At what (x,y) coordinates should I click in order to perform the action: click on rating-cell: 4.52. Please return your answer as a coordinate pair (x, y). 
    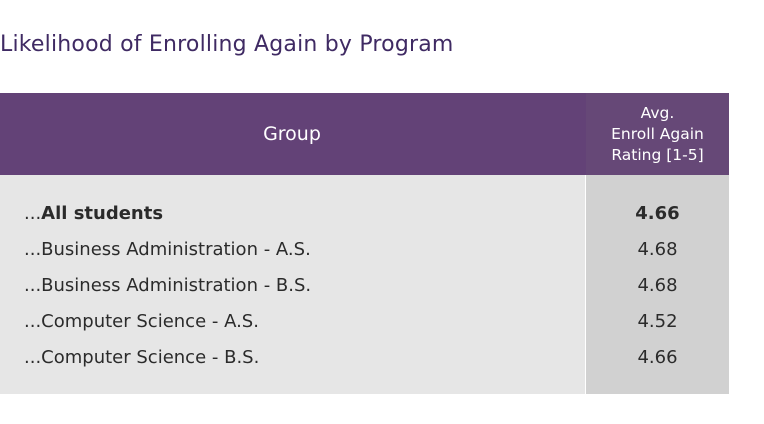
    Looking at the image, I should click on (657, 321).